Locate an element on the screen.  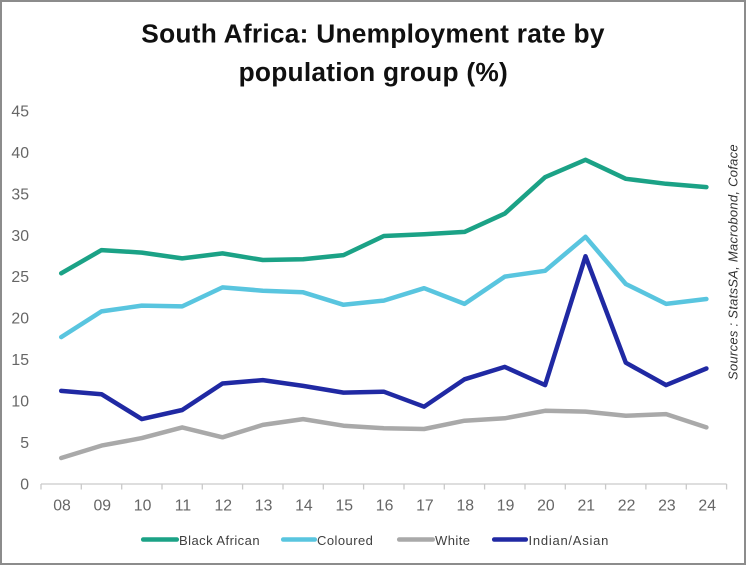
svg-text:South Africa: Unemployment rat: South Africa: Unemployment rate by is located at coordinates (373, 33).